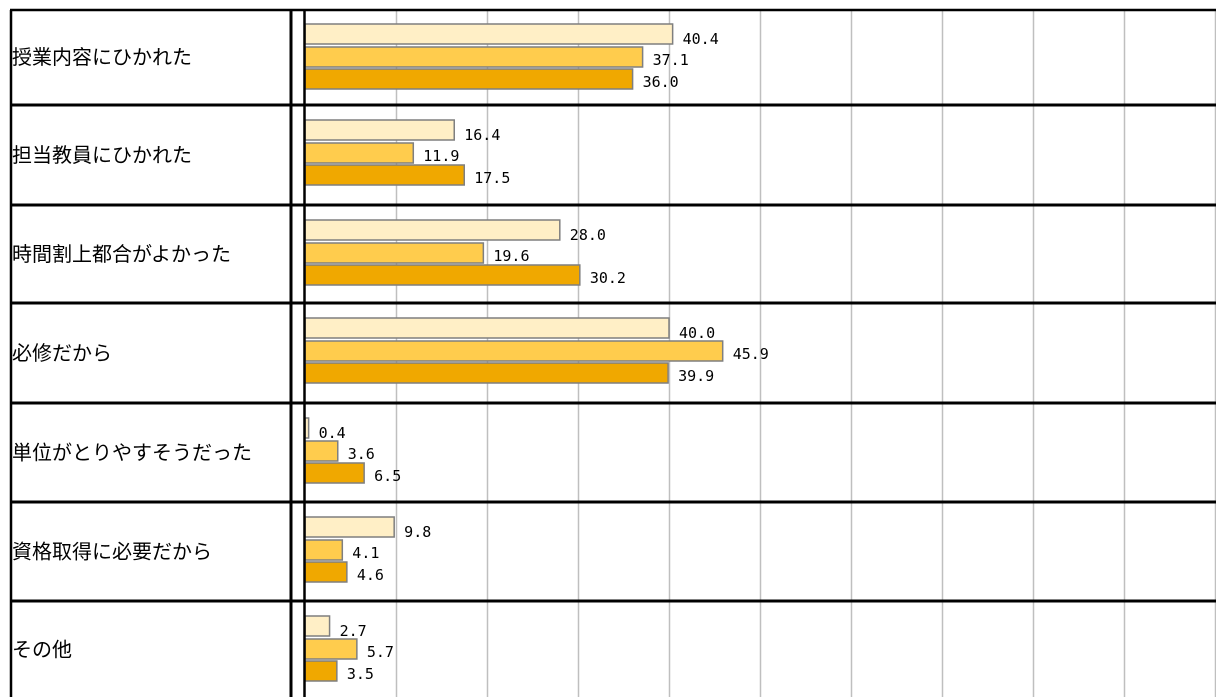 The image size is (1216, 697). Describe the element at coordinates (361, 454) in the screenshot. I see `data-label: 3.6` at that location.